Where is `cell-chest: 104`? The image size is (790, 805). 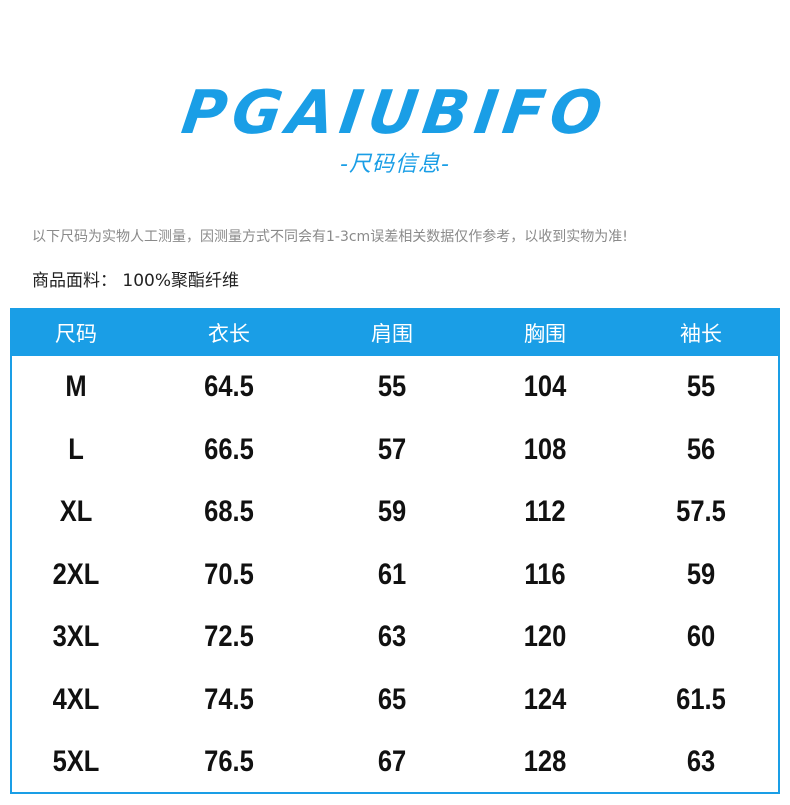
cell-chest: 104 is located at coordinates (545, 387).